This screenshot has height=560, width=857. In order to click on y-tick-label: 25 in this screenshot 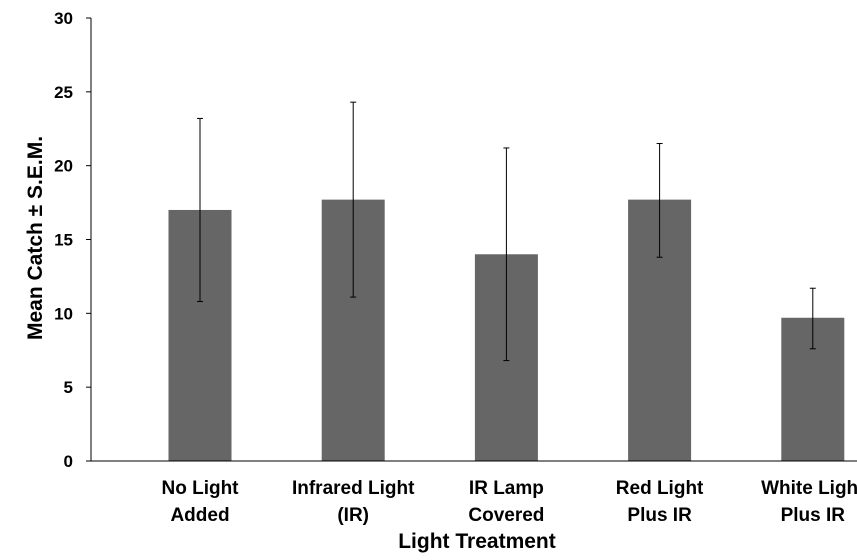, I will do `click(63, 92)`.